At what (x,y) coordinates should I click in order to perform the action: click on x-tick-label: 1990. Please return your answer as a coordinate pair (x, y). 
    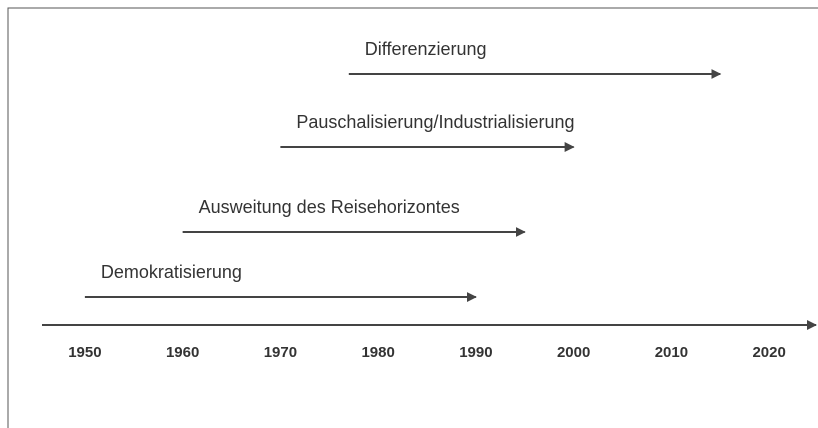
    Looking at the image, I should click on (475, 352).